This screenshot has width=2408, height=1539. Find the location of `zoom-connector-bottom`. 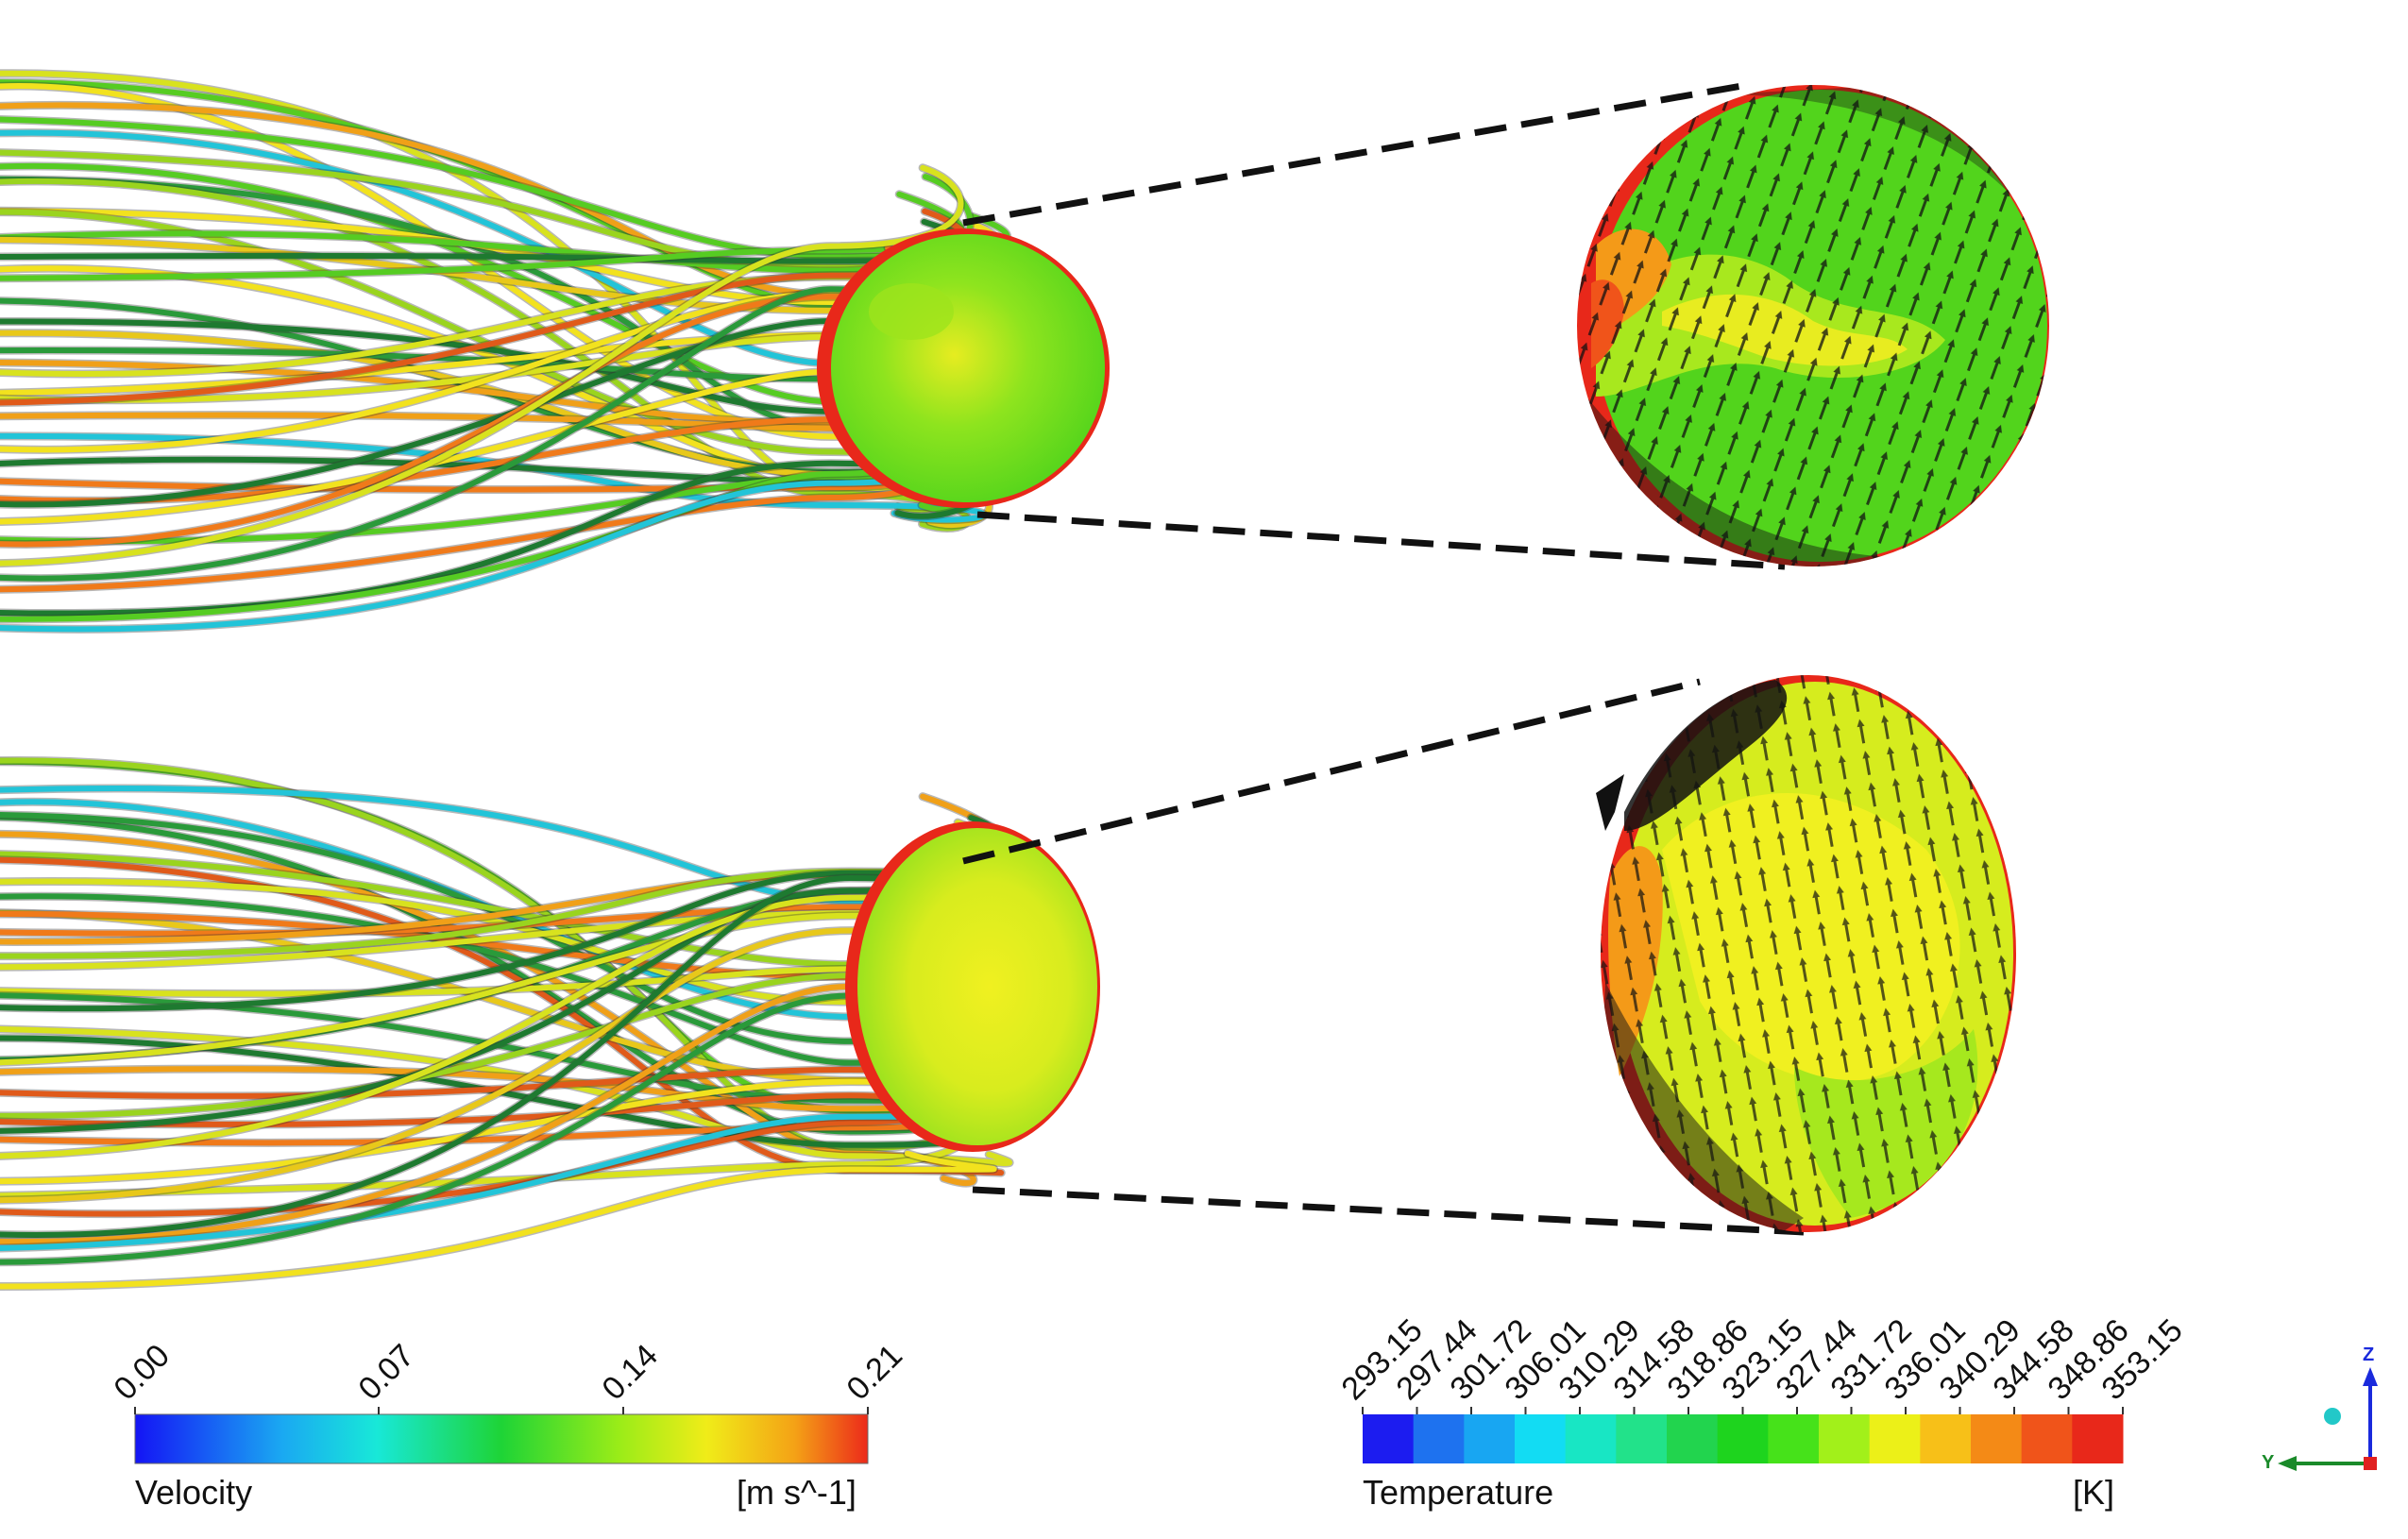

zoom-connector-bottom is located at coordinates (1383, 957).